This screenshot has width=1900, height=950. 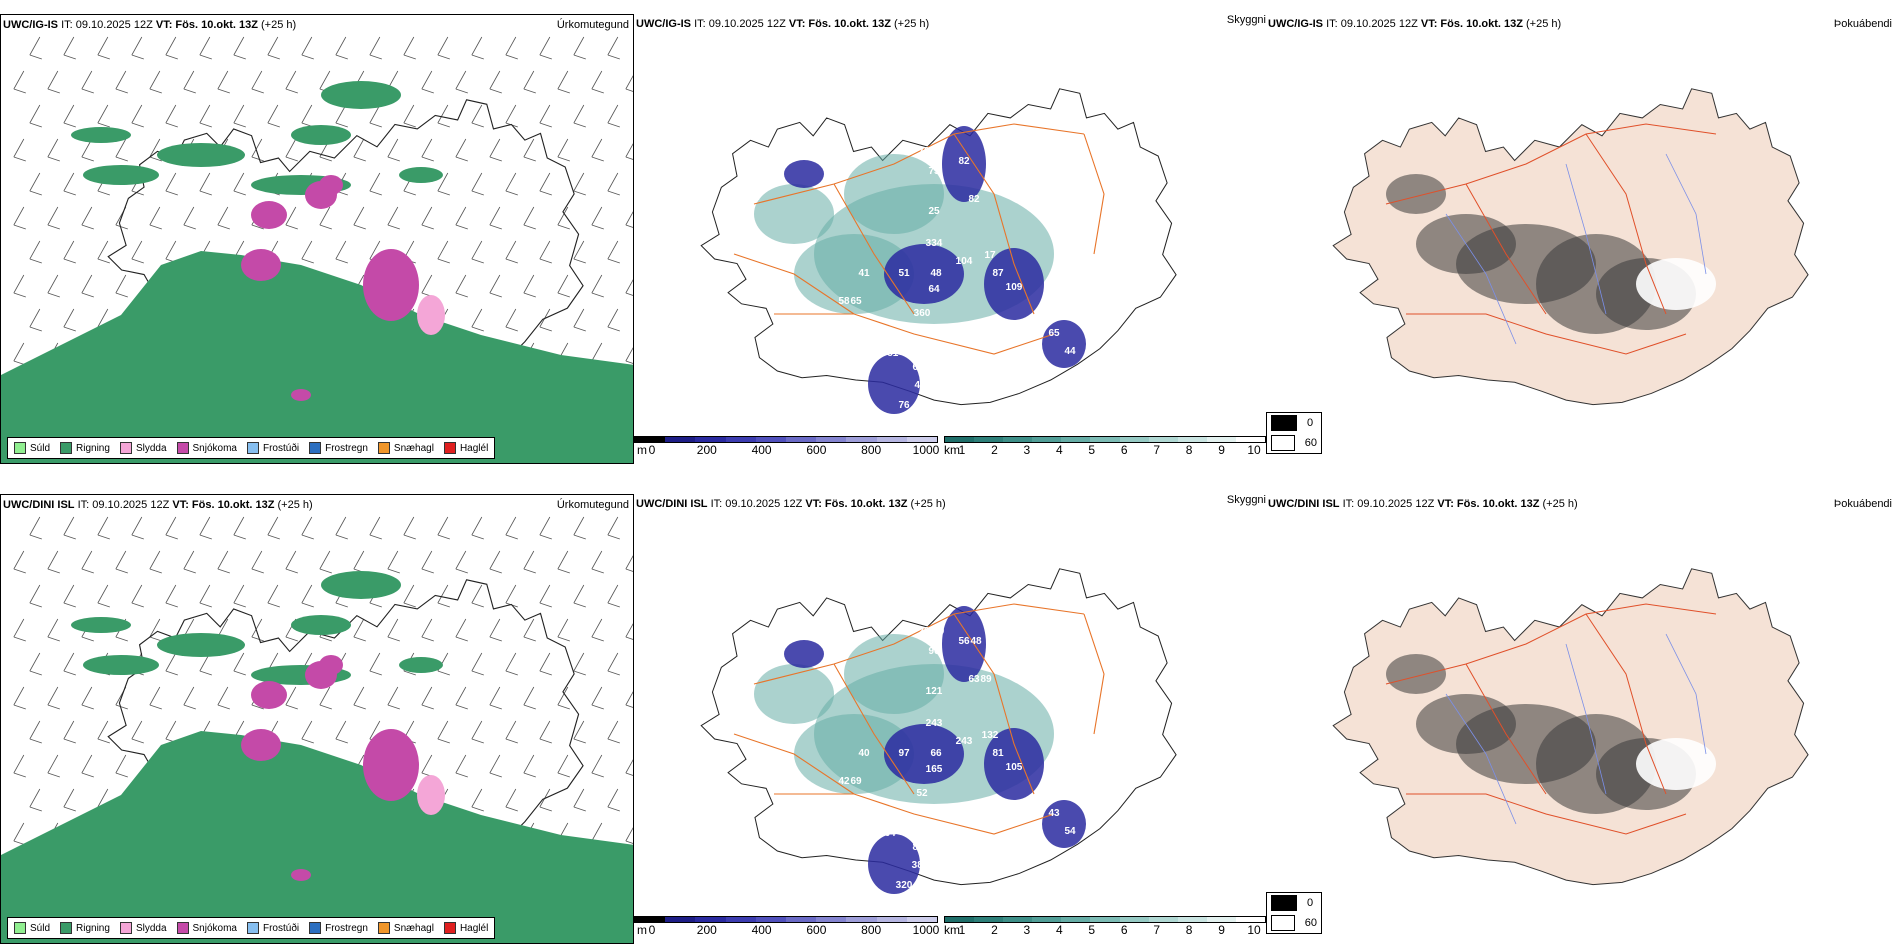 What do you see at coordinates (1246, 20) in the screenshot?
I see `panel-field-label: Skyggni` at bounding box center [1246, 20].